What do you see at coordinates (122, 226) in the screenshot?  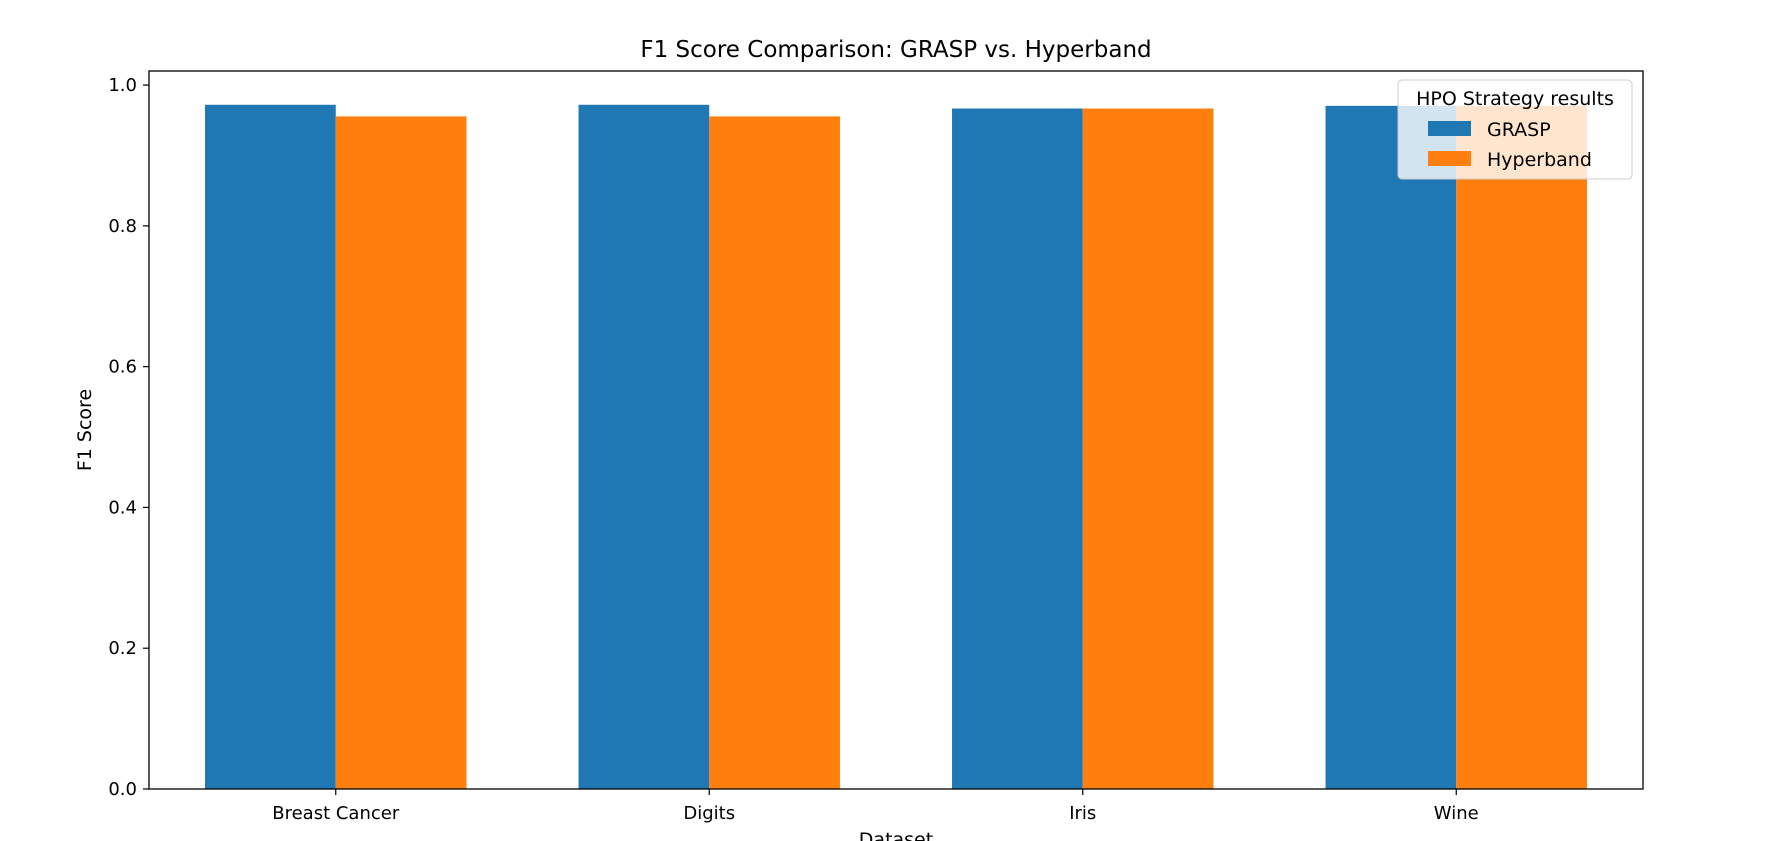 I see `y-tick-label: 0.8` at bounding box center [122, 226].